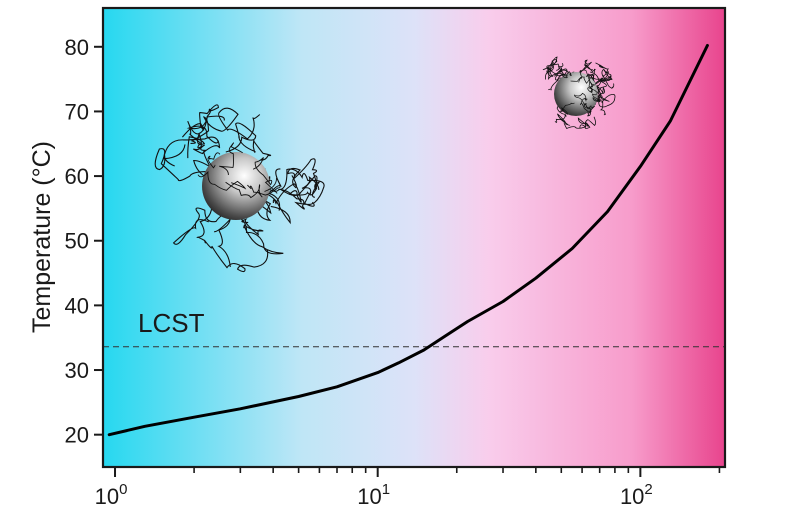 This screenshot has width=800, height=530. What do you see at coordinates (579, 93) in the screenshot?
I see `collapsed-polymer-particle-illustration` at bounding box center [579, 93].